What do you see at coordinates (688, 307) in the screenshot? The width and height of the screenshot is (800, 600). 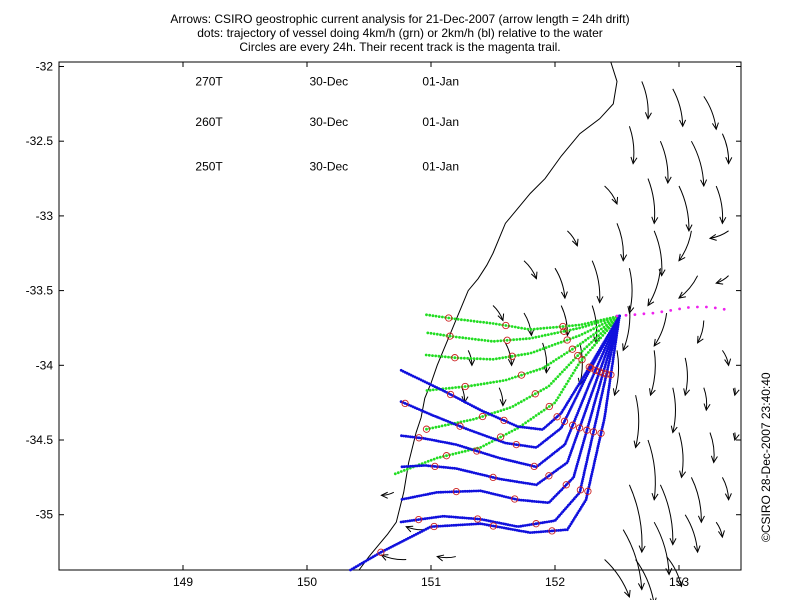 I see `magenta-trail-dot` at bounding box center [688, 307].